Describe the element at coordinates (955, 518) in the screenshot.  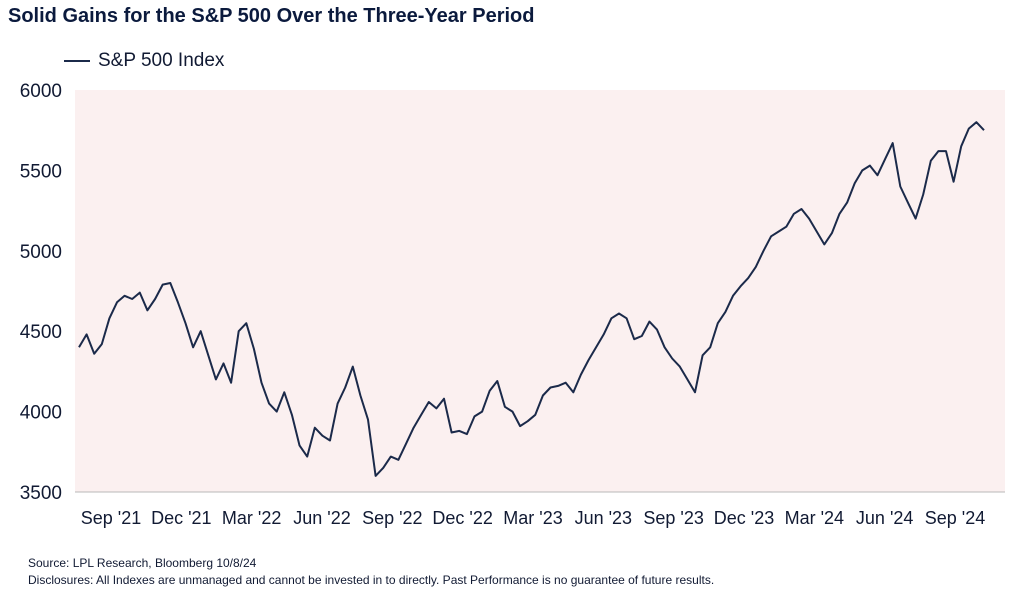
I see `x-tick-label: Sep '24` at that location.